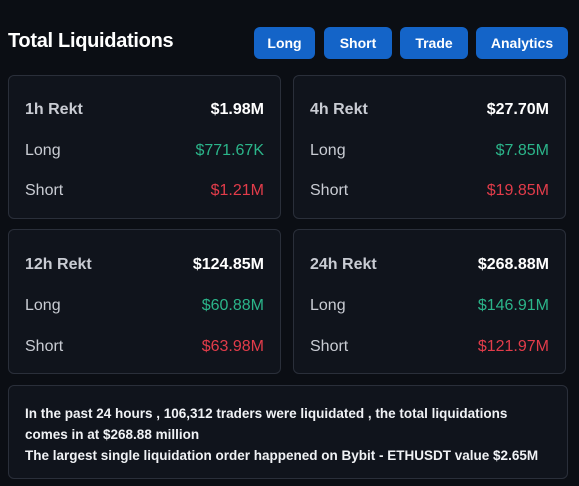  Describe the element at coordinates (434, 43) in the screenshot. I see `trade-button: Trade` at that location.